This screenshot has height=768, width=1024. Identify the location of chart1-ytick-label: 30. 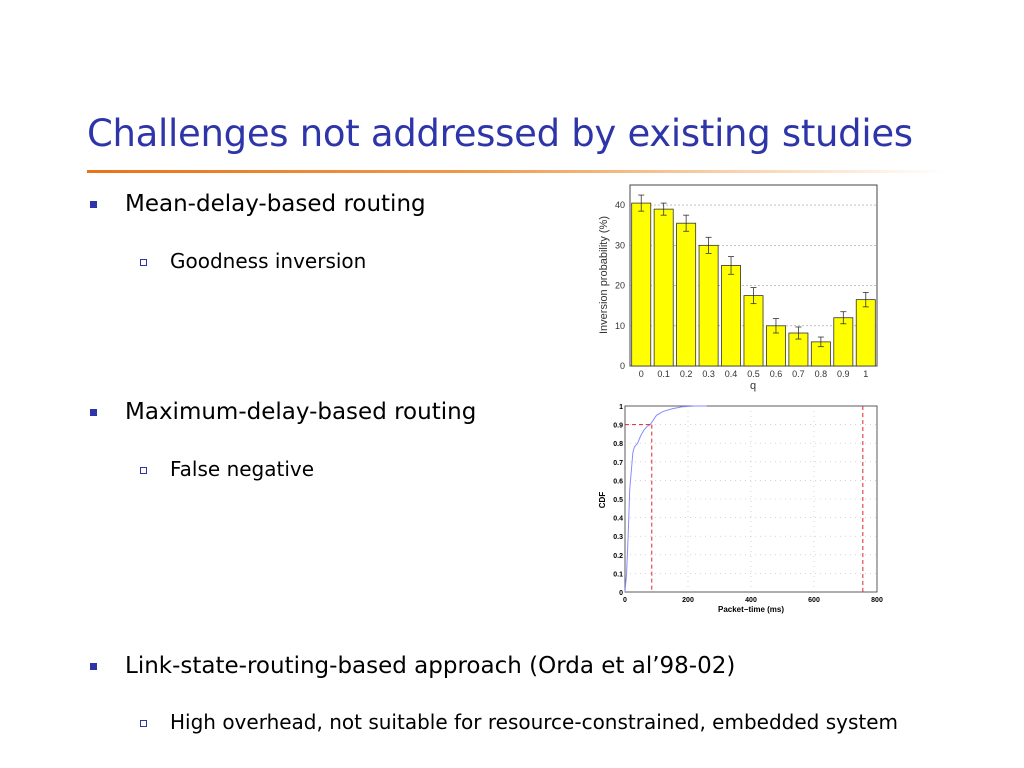
(620, 245).